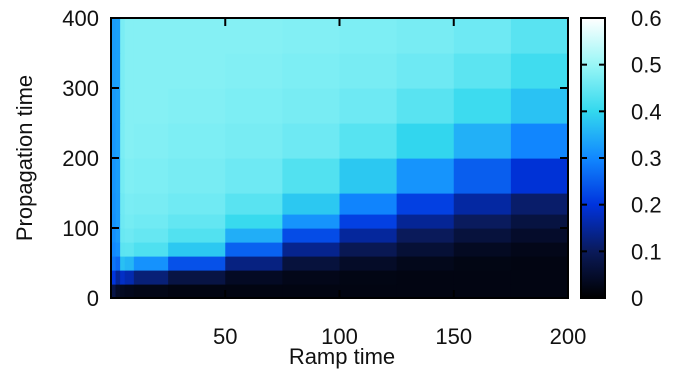  I want to click on x-tick-label: 200, so click(568, 336).